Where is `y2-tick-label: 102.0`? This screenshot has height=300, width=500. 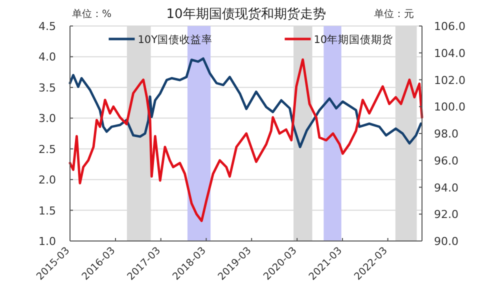
y2-tick-label: 102.0 is located at coordinates (450, 80).